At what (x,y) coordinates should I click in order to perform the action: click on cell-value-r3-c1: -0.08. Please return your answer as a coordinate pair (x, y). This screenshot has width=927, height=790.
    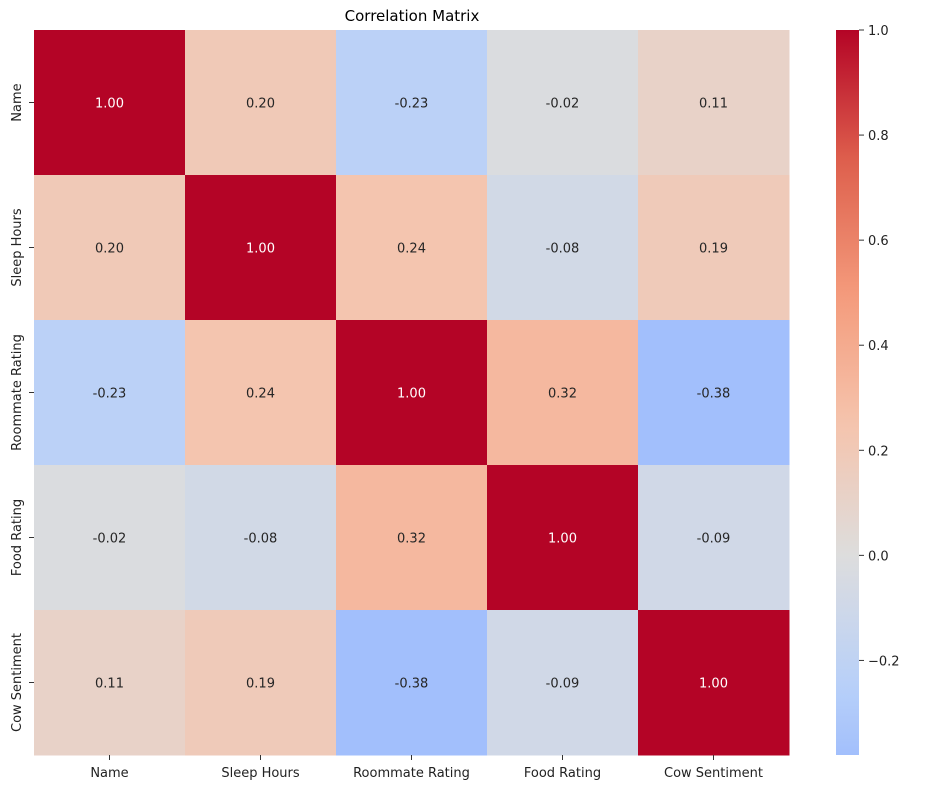
    Looking at the image, I should click on (261, 539).